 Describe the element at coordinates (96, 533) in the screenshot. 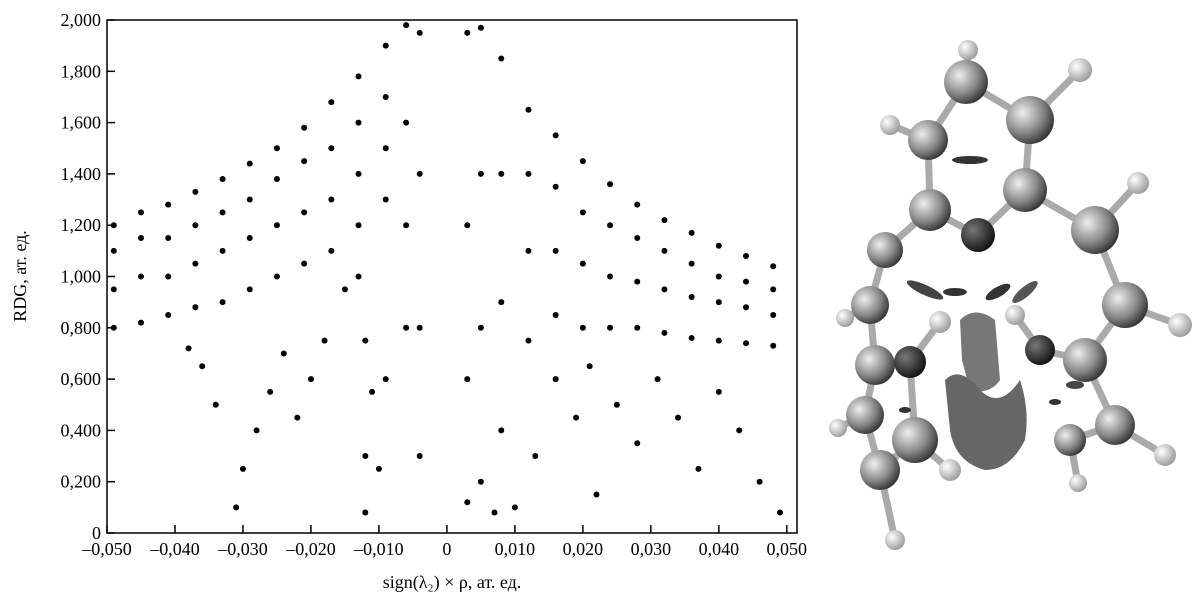

I see `y-tick-label: 0` at that location.